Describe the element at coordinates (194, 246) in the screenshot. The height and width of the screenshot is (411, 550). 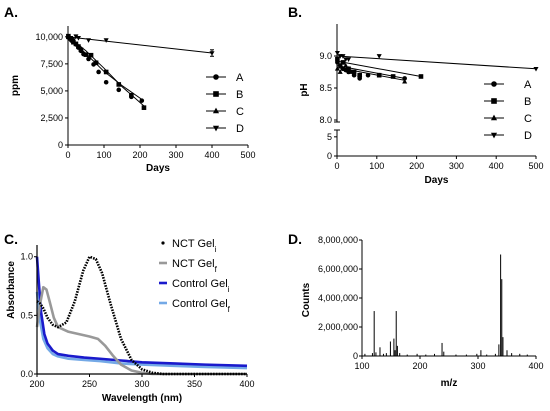
I see `legend-label: NCT Geli` at that location.